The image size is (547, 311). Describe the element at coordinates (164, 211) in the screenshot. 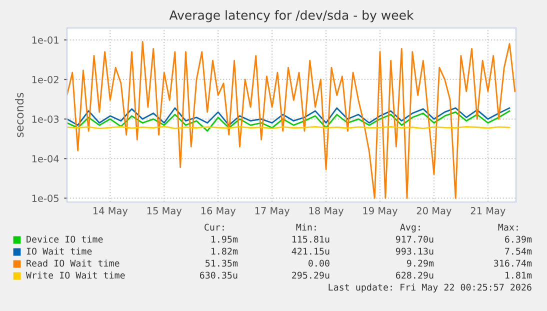

I see `x-tick-label: 15 May` at that location.